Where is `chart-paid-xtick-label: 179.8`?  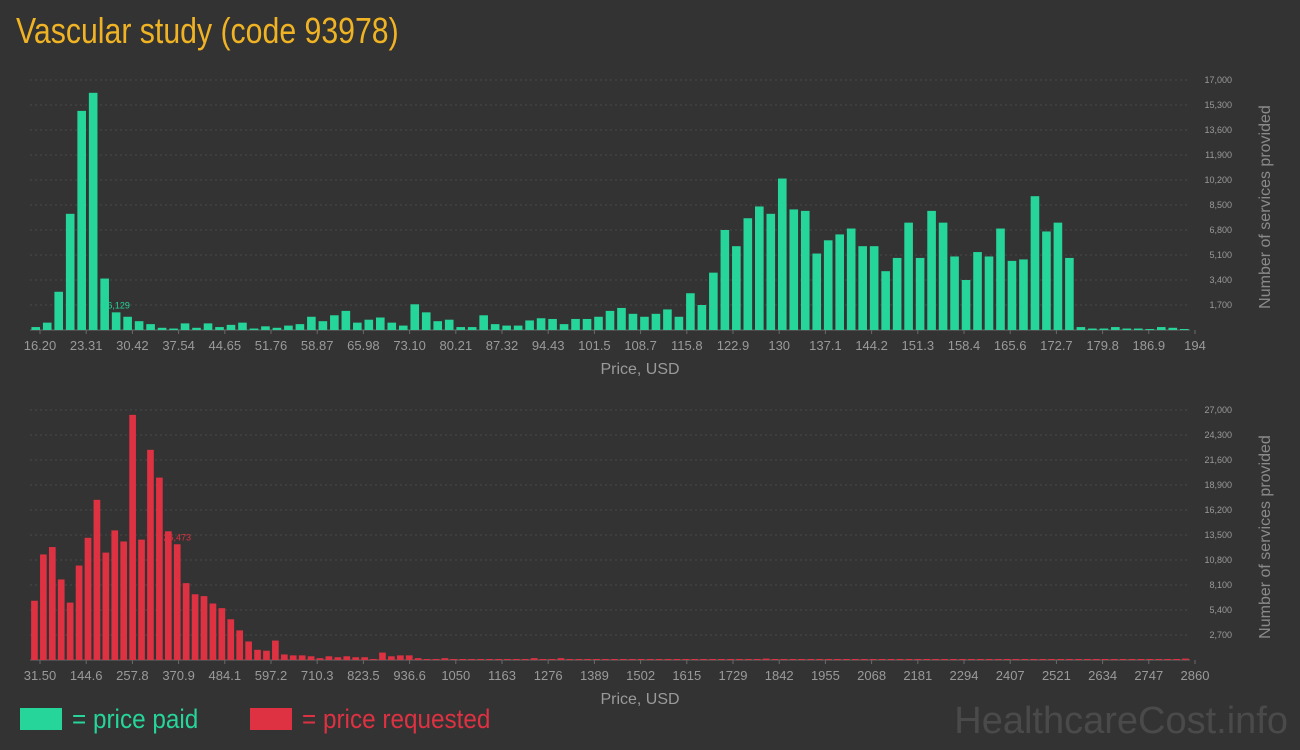 chart-paid-xtick-label: 179.8 is located at coordinates (1102, 345).